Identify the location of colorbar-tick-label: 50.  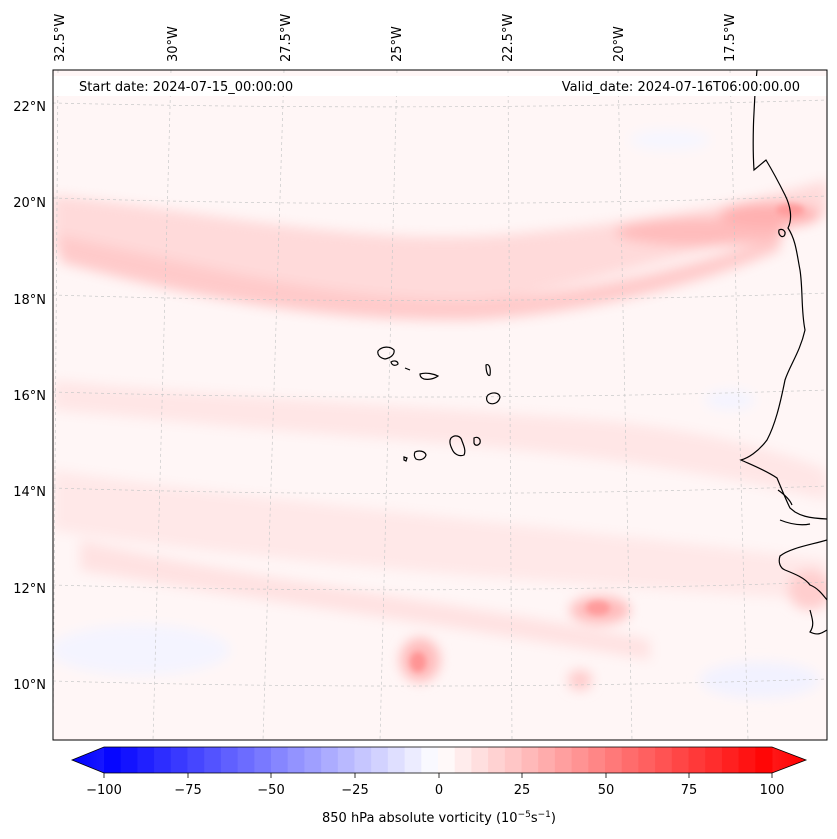
(606, 790).